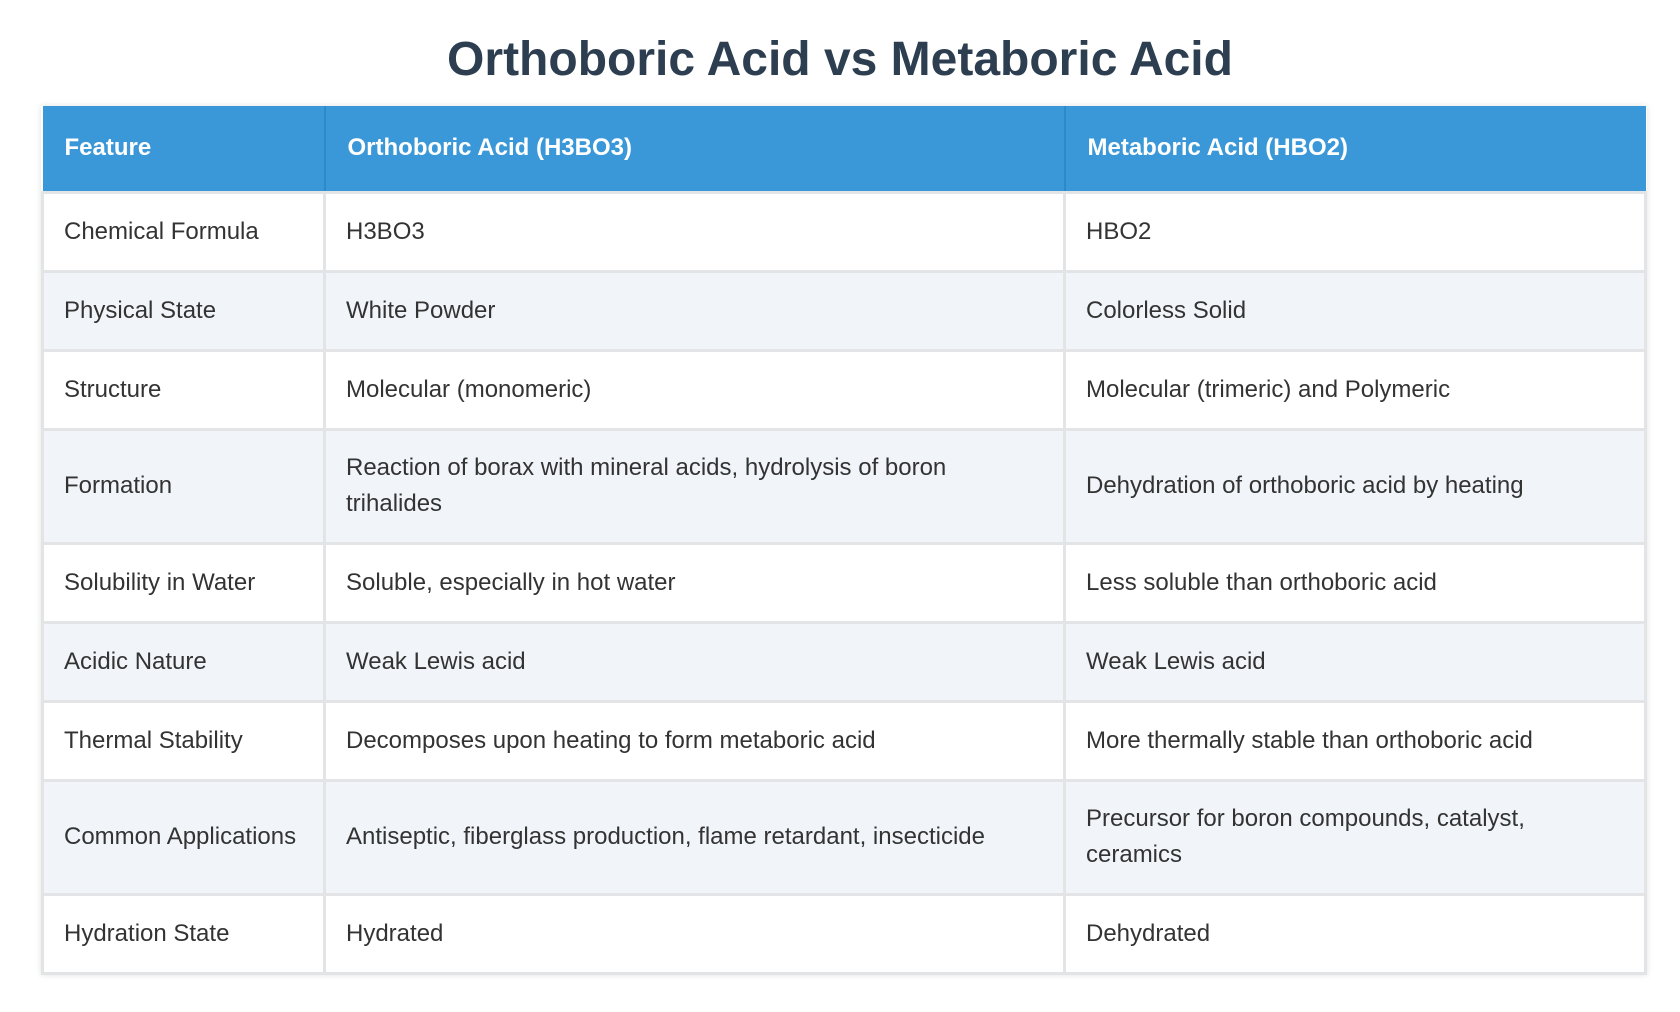 The width and height of the screenshot is (1680, 1012). Describe the element at coordinates (1355, 389) in the screenshot. I see `metaboric-cell: Molecular (trimeric) and Polymeric` at that location.